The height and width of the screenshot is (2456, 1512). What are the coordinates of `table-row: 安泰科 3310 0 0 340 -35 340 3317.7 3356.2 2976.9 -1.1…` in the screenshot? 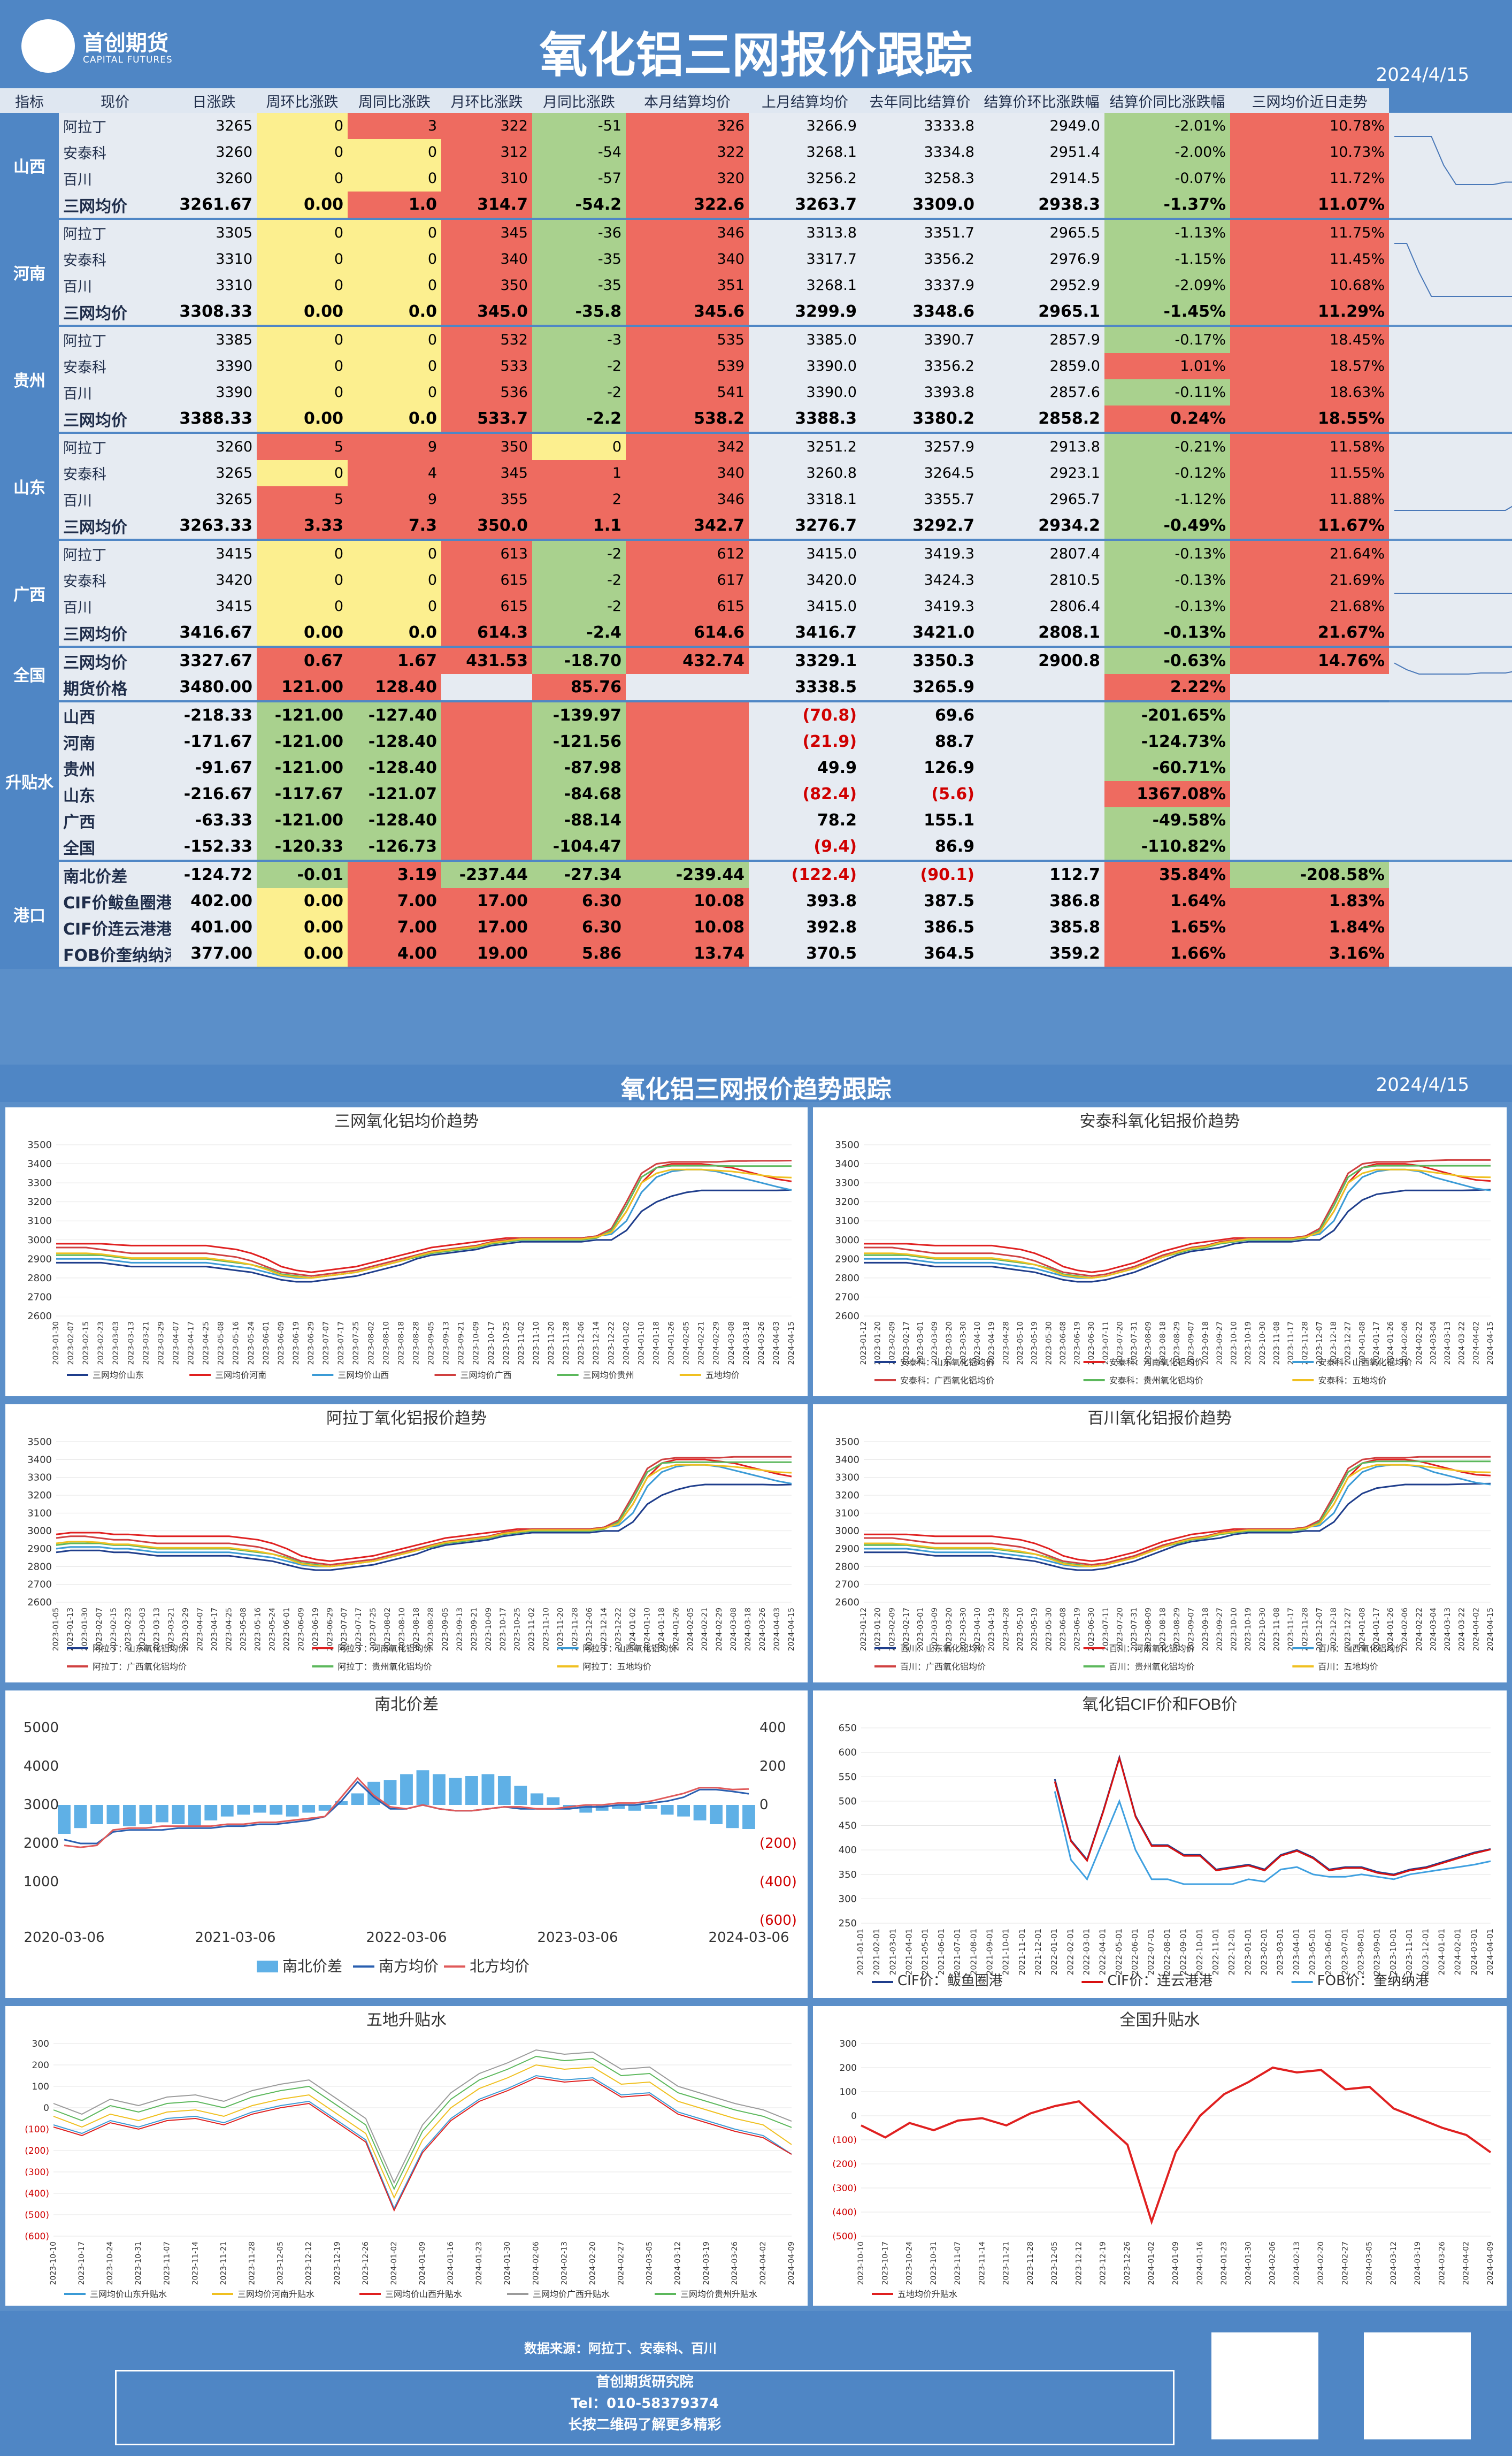 It's located at (756, 259).